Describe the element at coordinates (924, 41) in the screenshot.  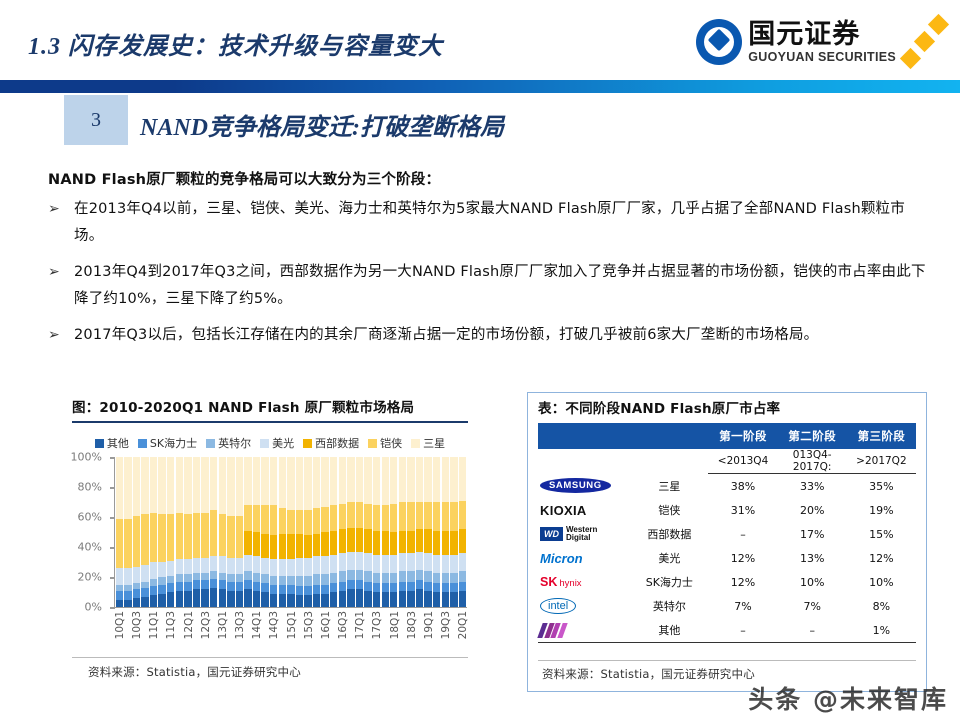
I see `diamond-decoration-icon` at that location.